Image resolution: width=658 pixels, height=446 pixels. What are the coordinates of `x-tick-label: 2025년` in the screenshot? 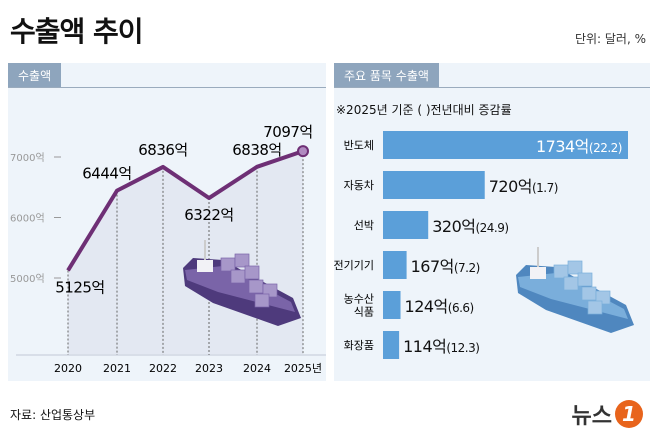 It's located at (303, 368).